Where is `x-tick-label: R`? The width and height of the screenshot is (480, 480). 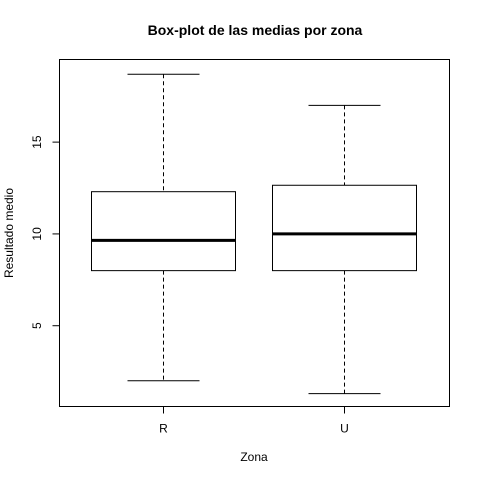
x-tick-label: R is located at coordinates (163, 429).